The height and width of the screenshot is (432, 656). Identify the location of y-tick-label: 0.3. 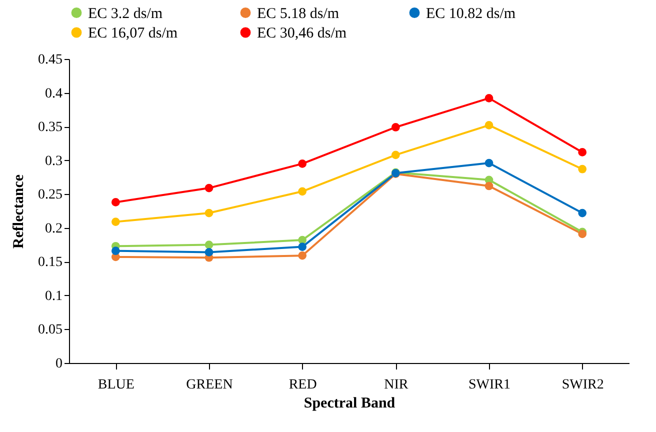
(53, 161).